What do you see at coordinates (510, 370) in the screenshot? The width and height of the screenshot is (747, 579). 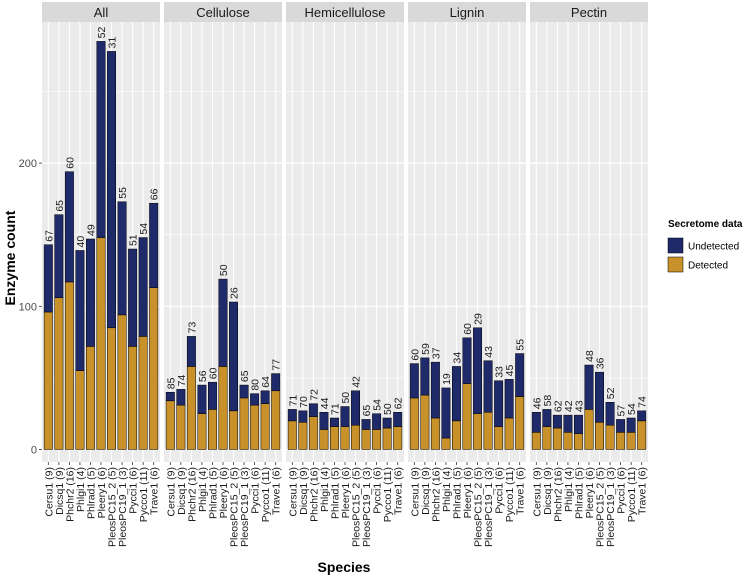 I see `bar-data-label: 45` at bounding box center [510, 370].